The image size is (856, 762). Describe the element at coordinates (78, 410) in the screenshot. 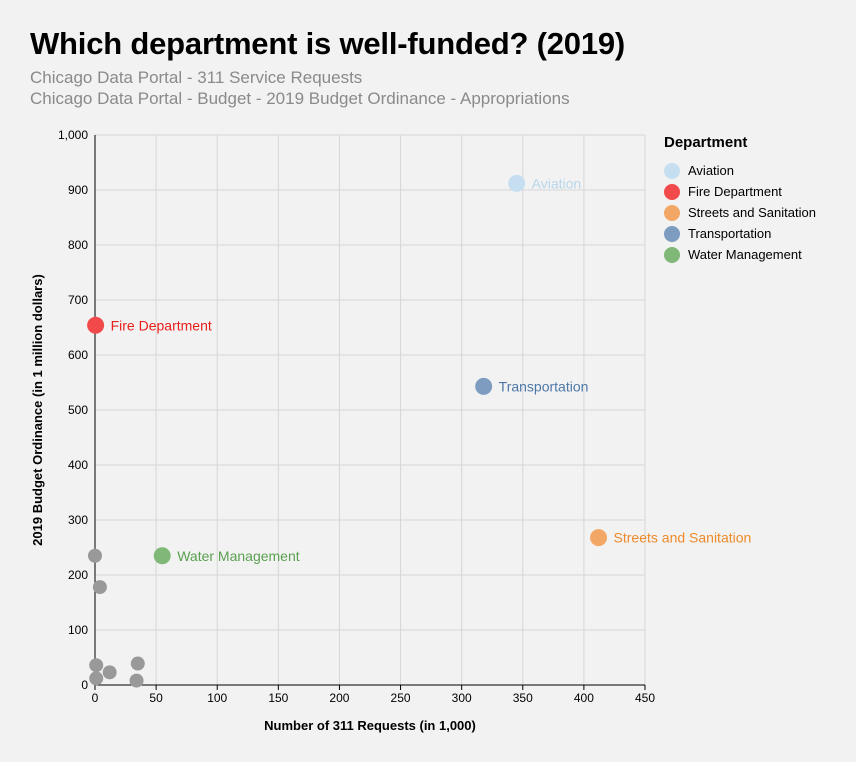

I see `y-tick-label: 500` at that location.